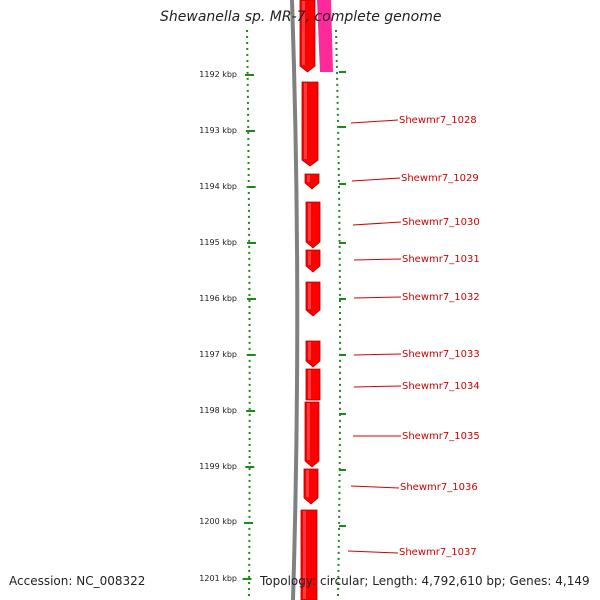 The height and width of the screenshot is (600, 600). I want to click on ruler-label: 1195 kbp, so click(218, 242).